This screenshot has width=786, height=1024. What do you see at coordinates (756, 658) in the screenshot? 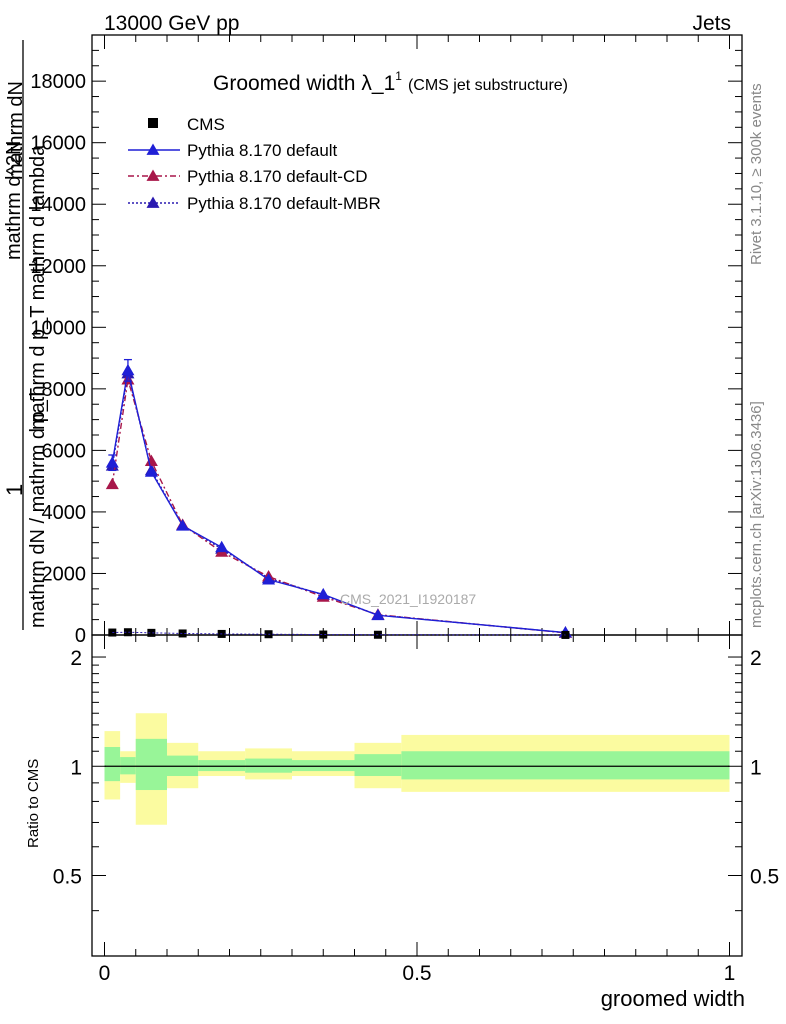
I see `ratio-y-tick-label-right: 2` at bounding box center [756, 658].